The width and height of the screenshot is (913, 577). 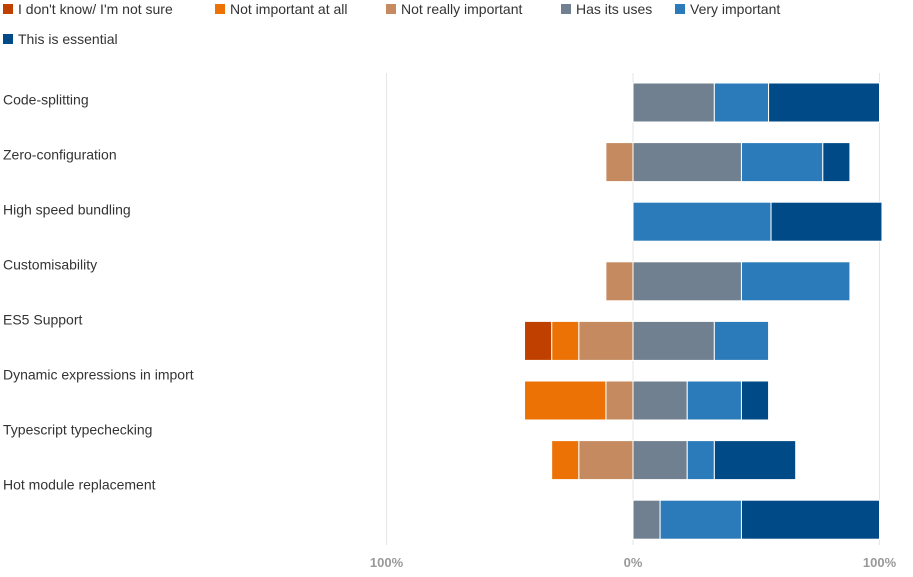 I want to click on legend-item: Has its uses, so click(x=605, y=9).